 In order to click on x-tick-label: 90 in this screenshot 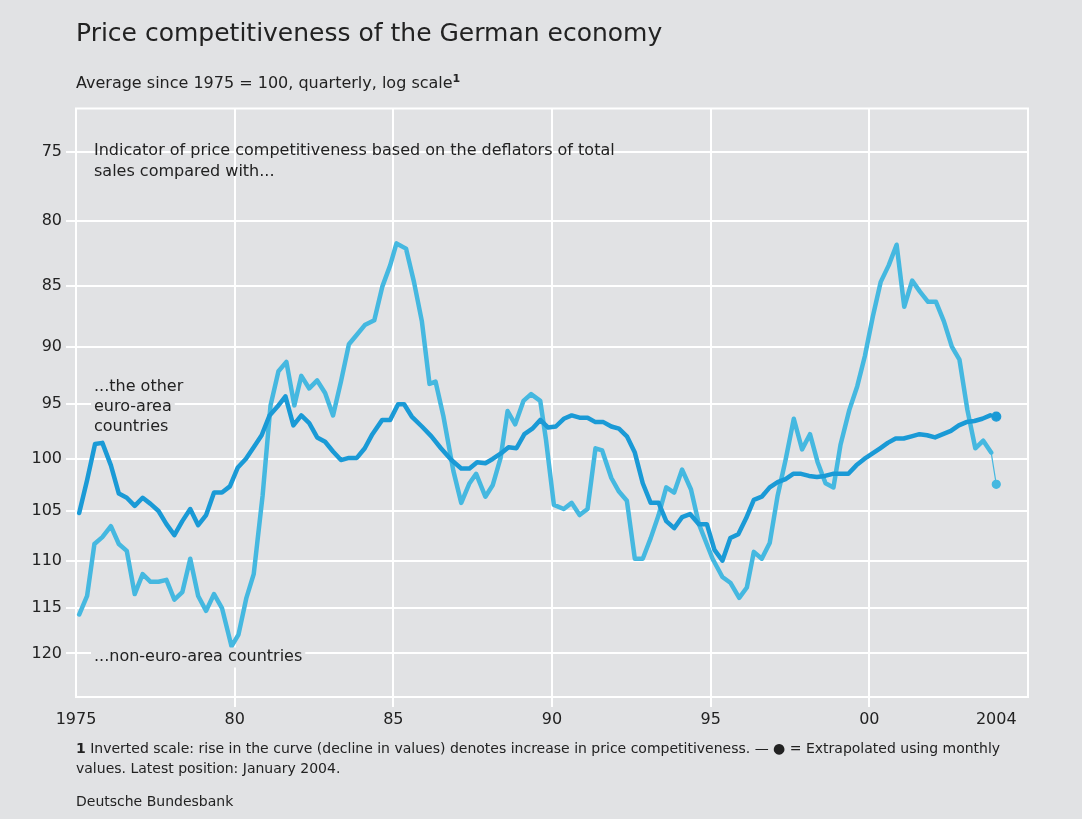, I will do `click(552, 718)`.